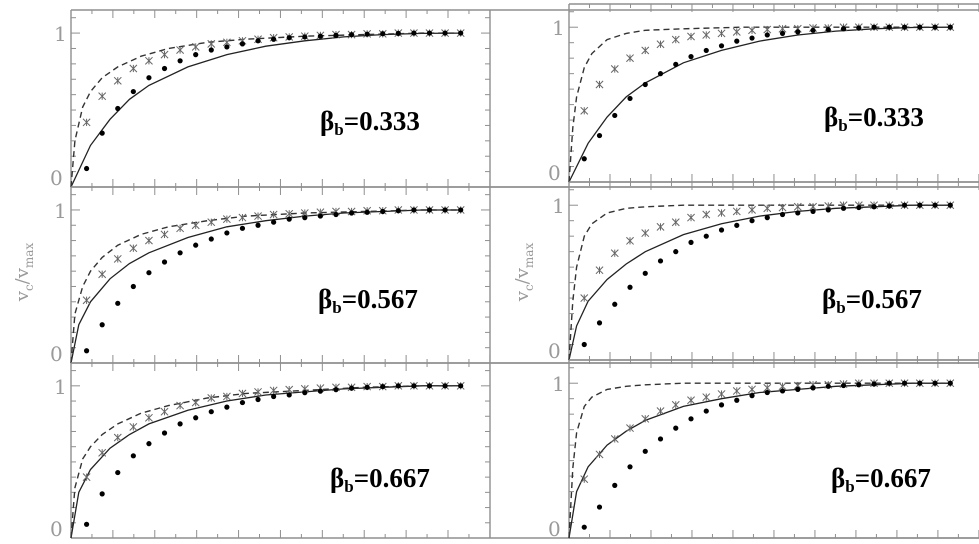 The height and width of the screenshot is (544, 979). I want to click on beta-value: =0.333, so click(382, 121).